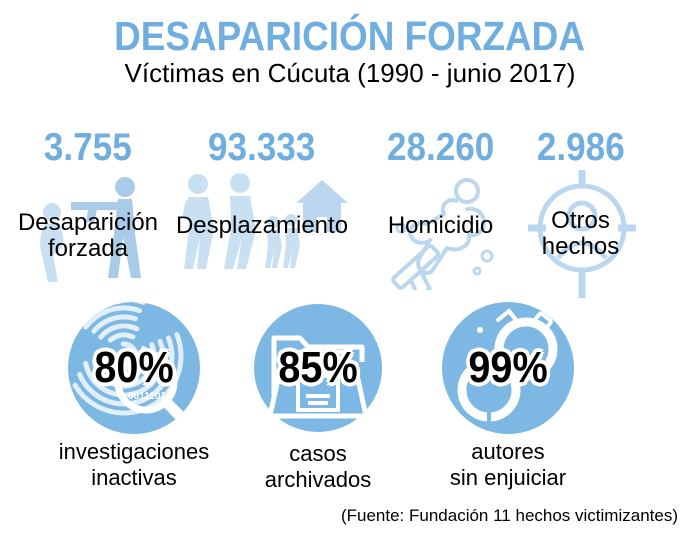  Describe the element at coordinates (88, 236) in the screenshot. I see `stat-label: Desaparición forzada` at that location.